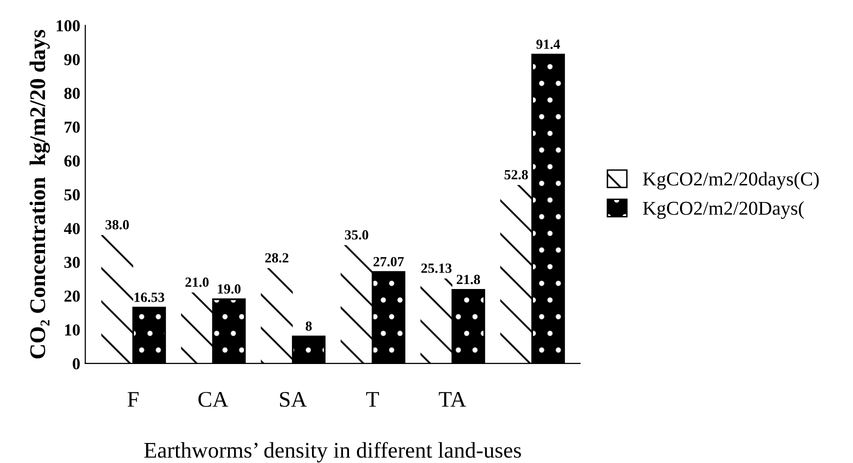 Image resolution: width=853 pixels, height=463 pixels. I want to click on y-tick-label: 10, so click(72, 330).